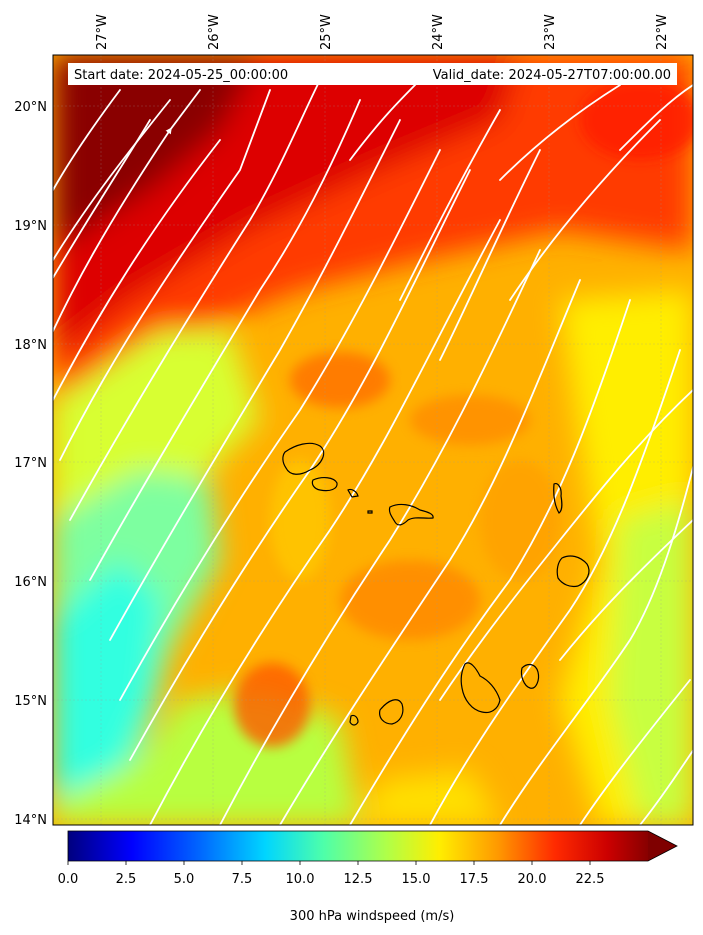 This screenshot has height=935, width=703. I want to click on lon-tick-label: 22°W, so click(662, 32).